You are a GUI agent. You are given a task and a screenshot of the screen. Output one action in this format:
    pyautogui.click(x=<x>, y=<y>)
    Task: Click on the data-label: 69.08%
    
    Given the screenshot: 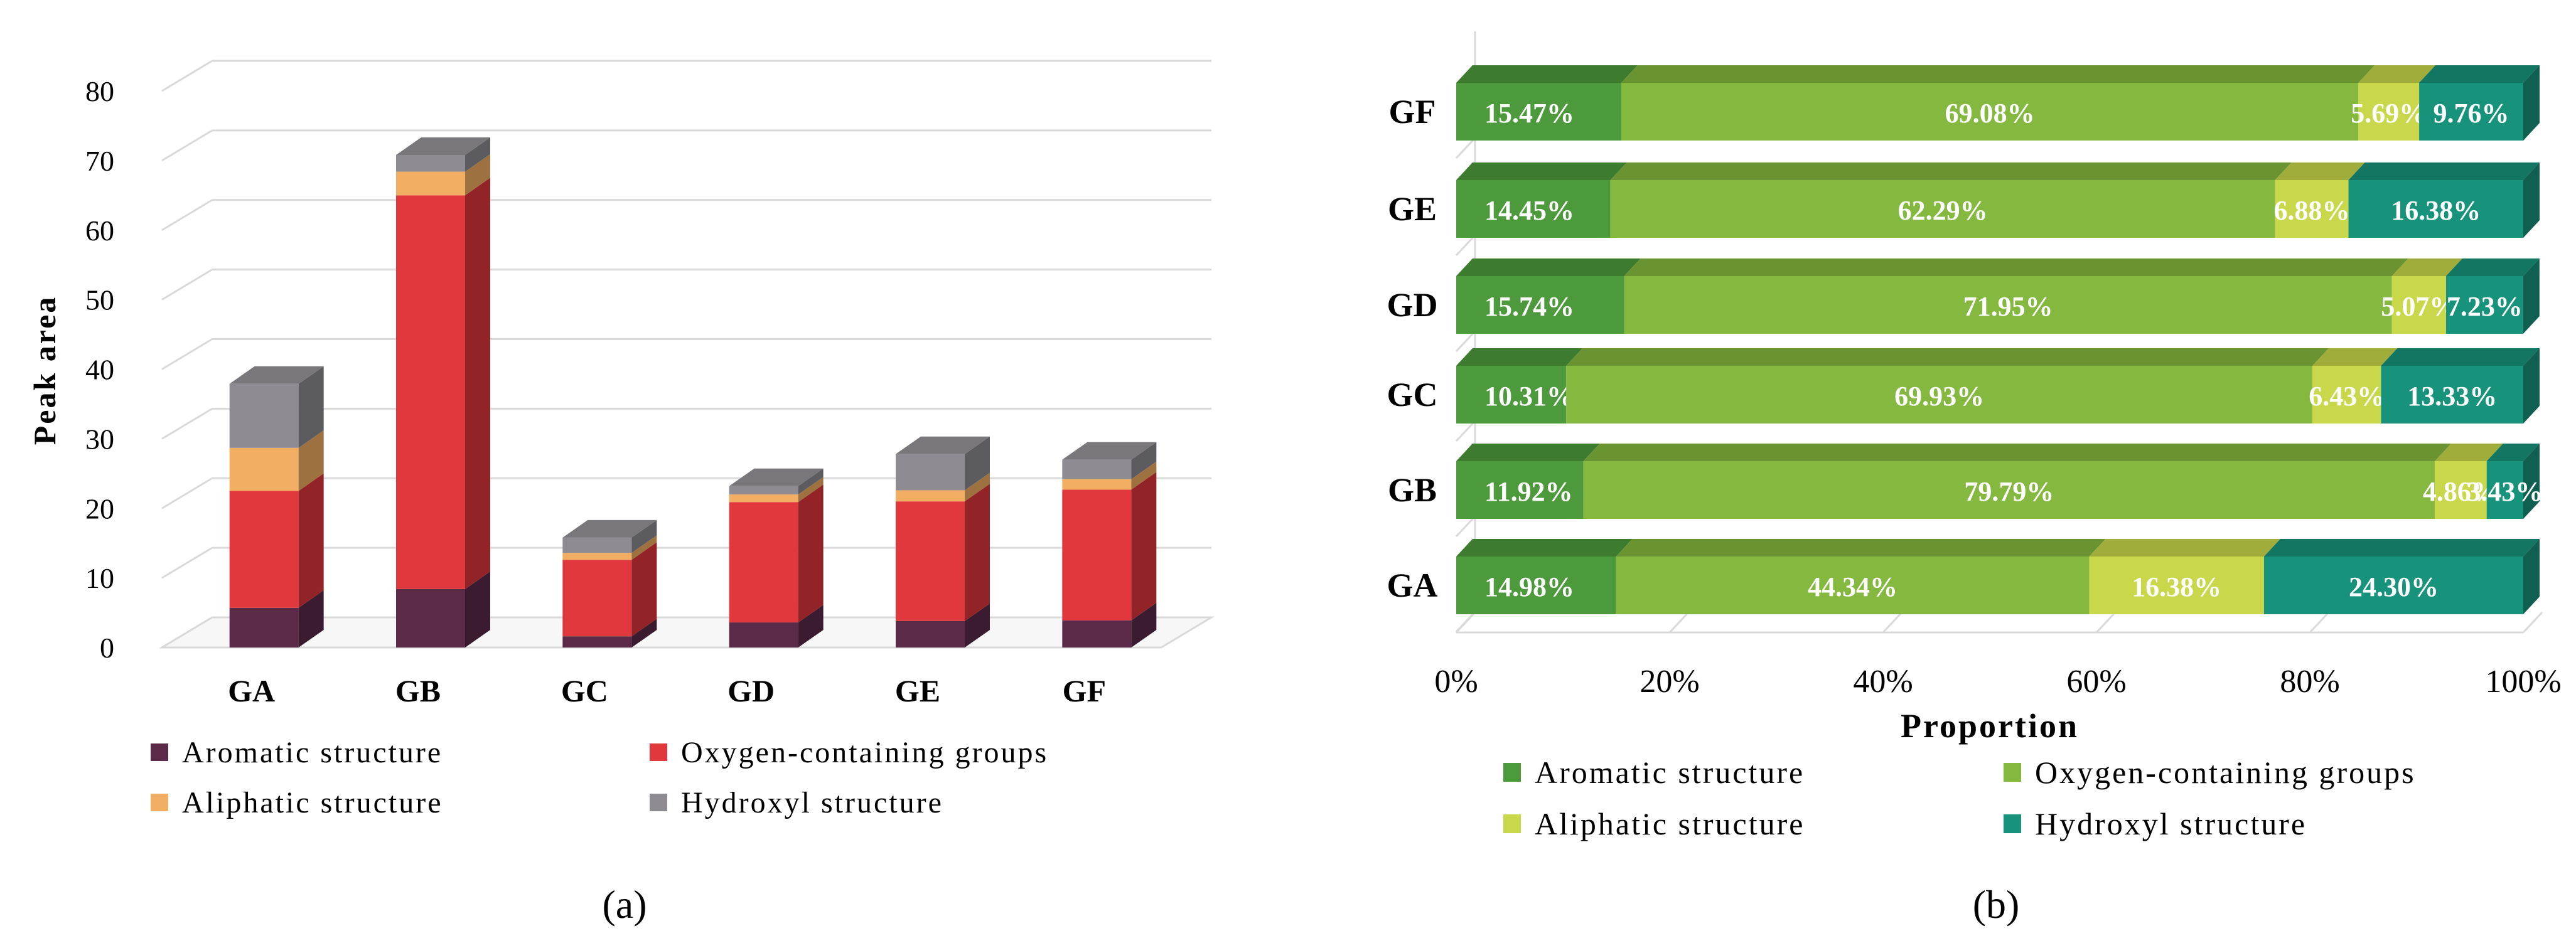 What is the action you would take?
    pyautogui.click(x=1990, y=114)
    